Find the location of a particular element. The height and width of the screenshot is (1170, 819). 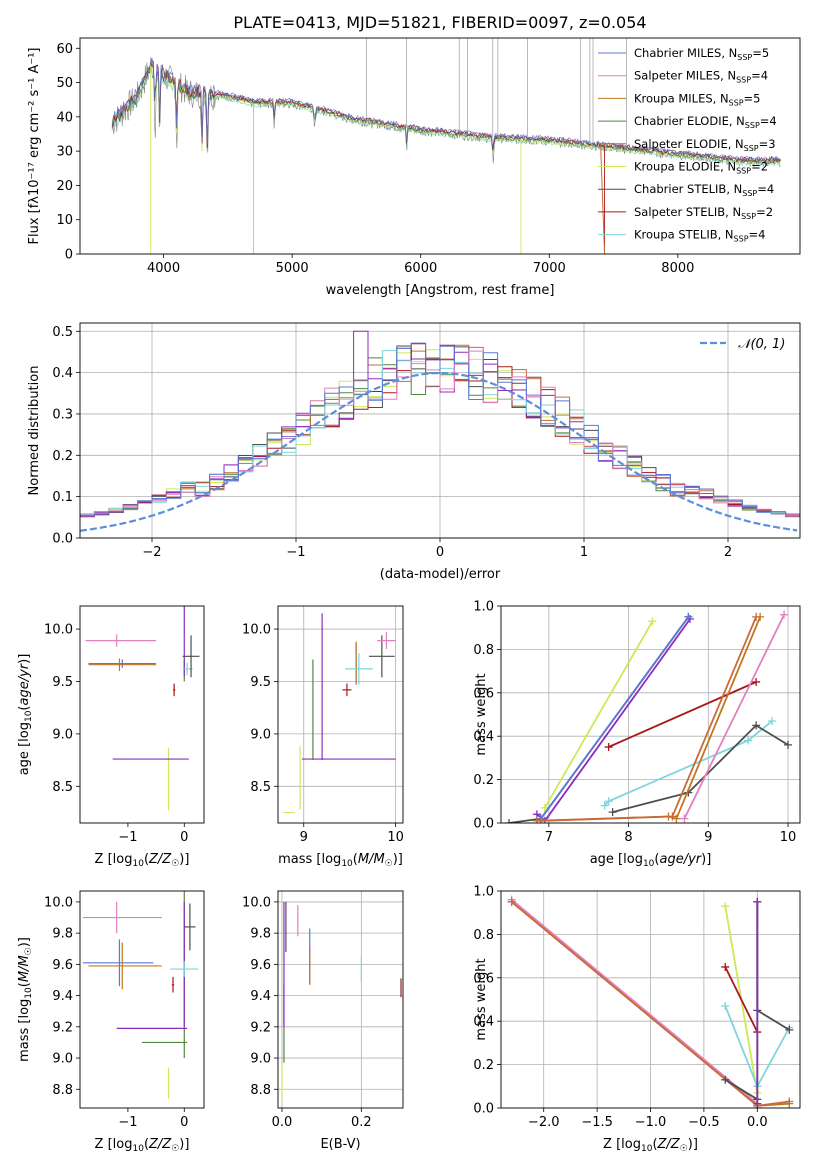

x-axis-label-text: age [log is located at coordinates (616, 859).